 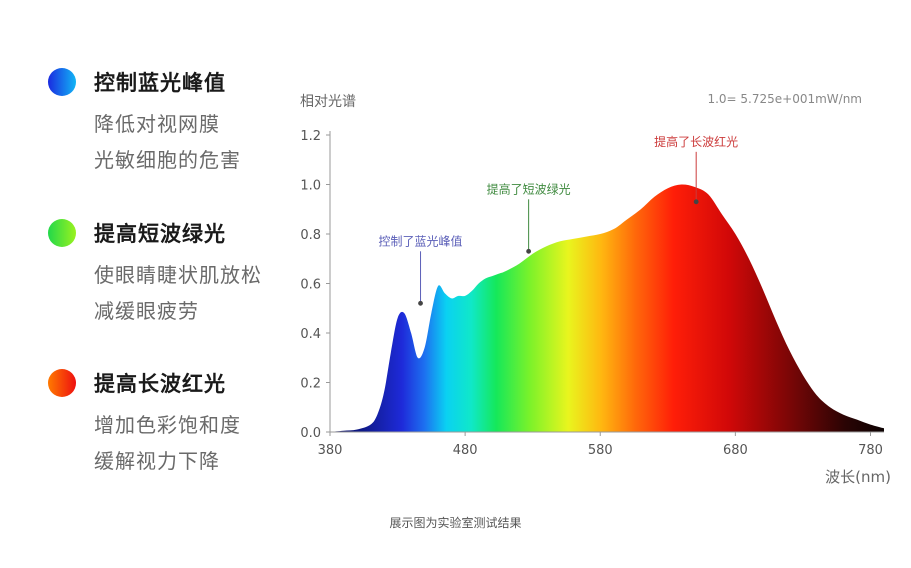 What do you see at coordinates (160, 384) in the screenshot?
I see `legend-title: 提高长波红光` at bounding box center [160, 384].